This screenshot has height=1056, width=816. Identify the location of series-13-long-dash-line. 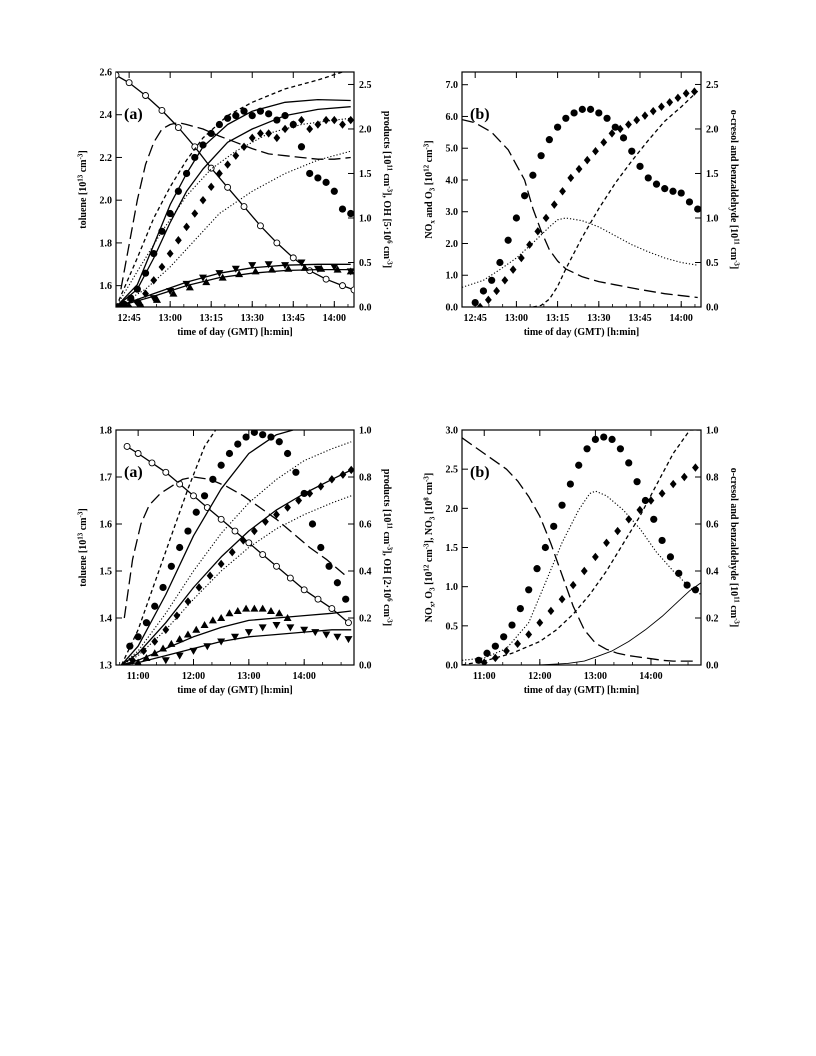
(235, 206).